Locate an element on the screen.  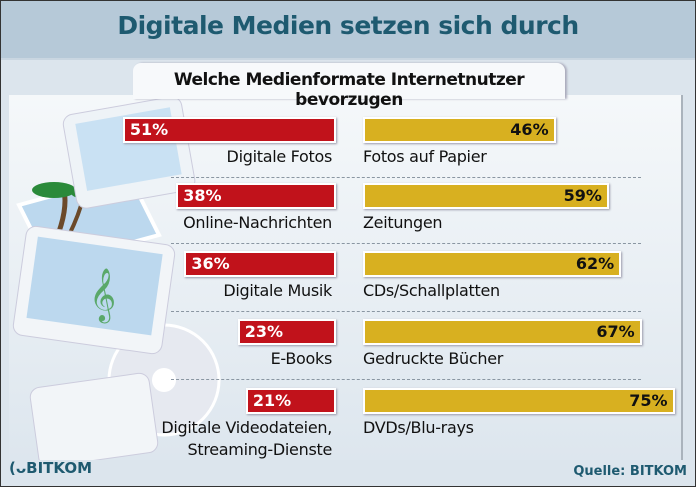
tablet-music-icon: 𝄞 is located at coordinates (94, 290).